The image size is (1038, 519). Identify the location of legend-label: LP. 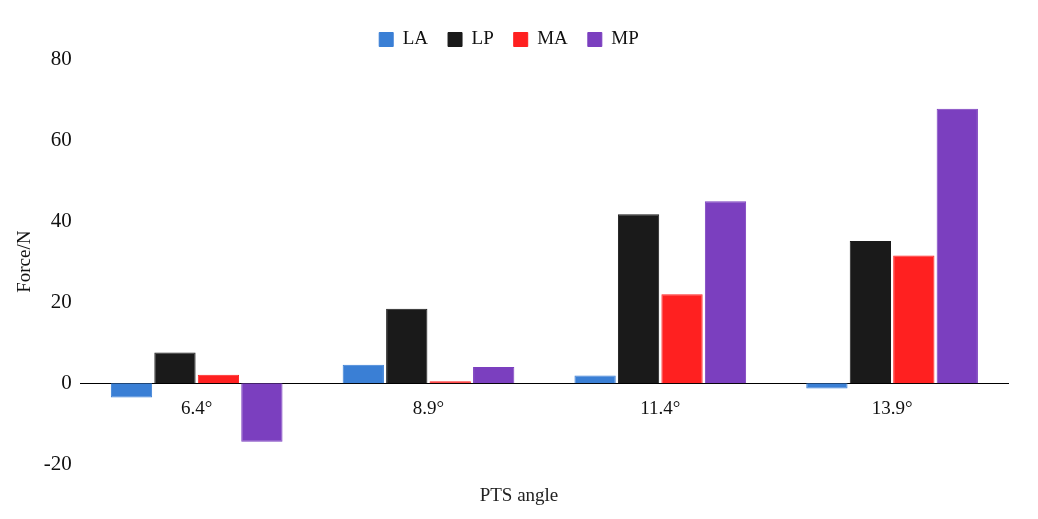
(482, 38).